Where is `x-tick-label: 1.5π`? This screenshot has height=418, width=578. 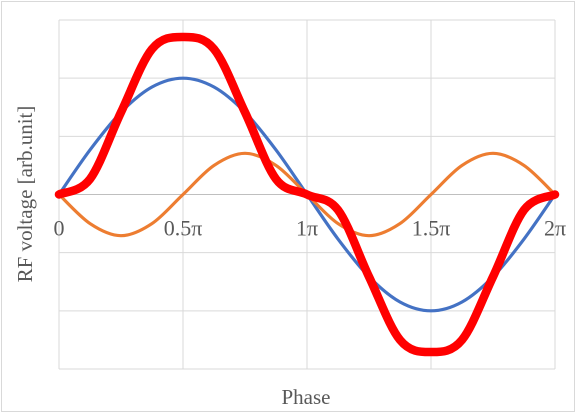 x-tick-label: 1.5π is located at coordinates (431, 228).